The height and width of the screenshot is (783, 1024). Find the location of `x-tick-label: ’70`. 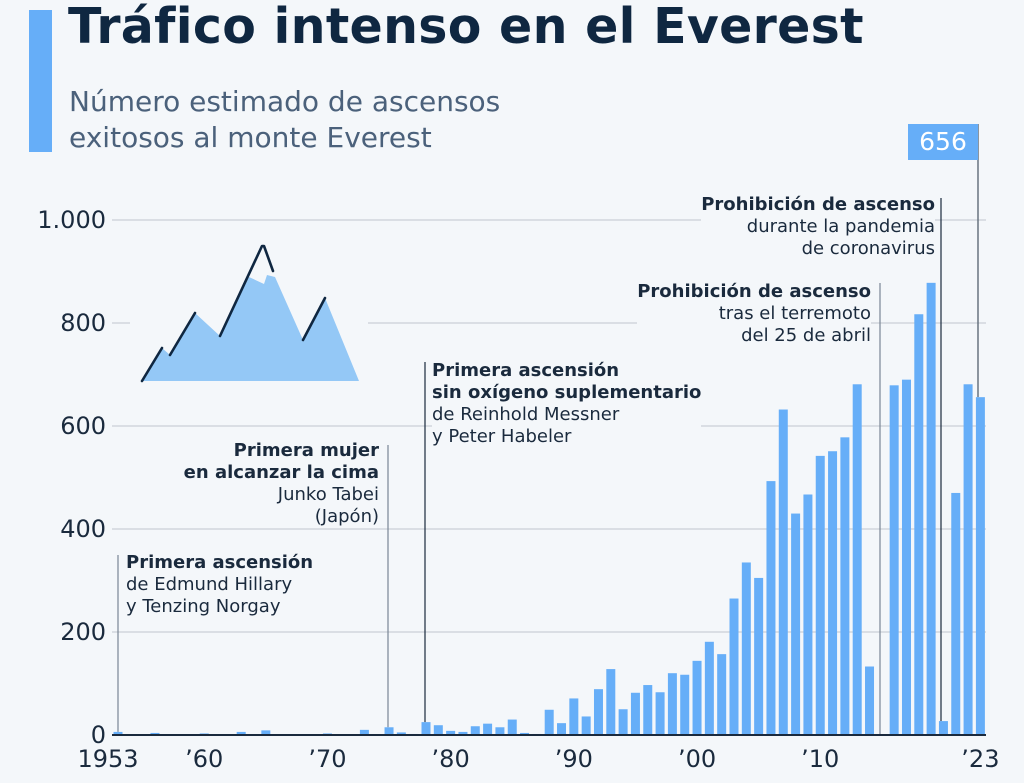

x-tick-label: ’70 is located at coordinates (327, 759).